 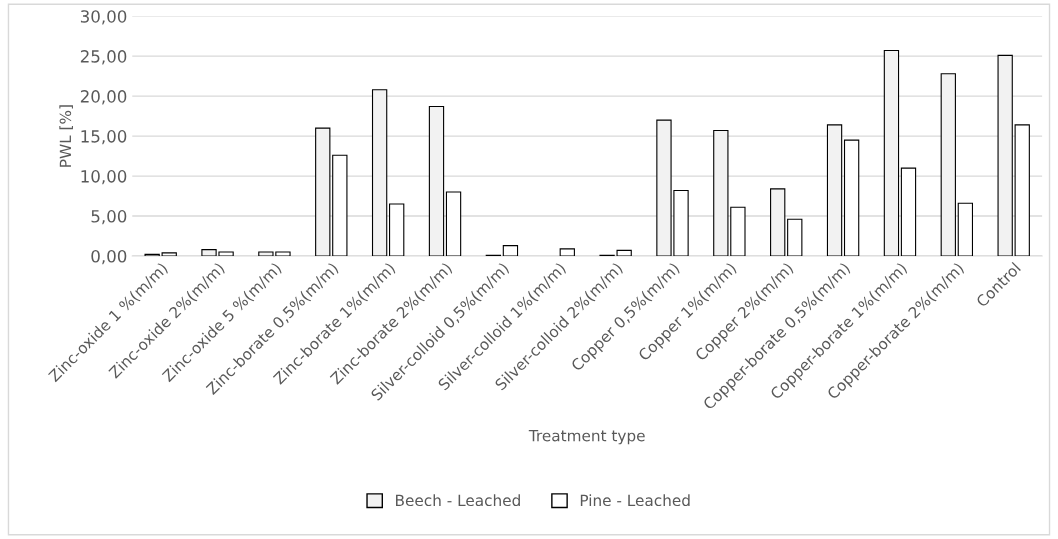 I want to click on x-axis-title: Treatment type, so click(x=586, y=437).